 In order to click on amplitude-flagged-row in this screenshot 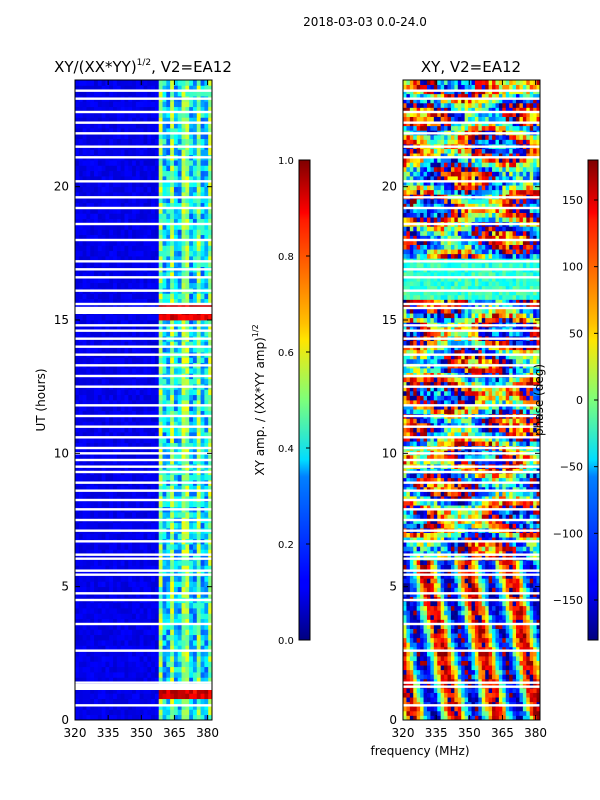, I will do `click(143, 146)`.